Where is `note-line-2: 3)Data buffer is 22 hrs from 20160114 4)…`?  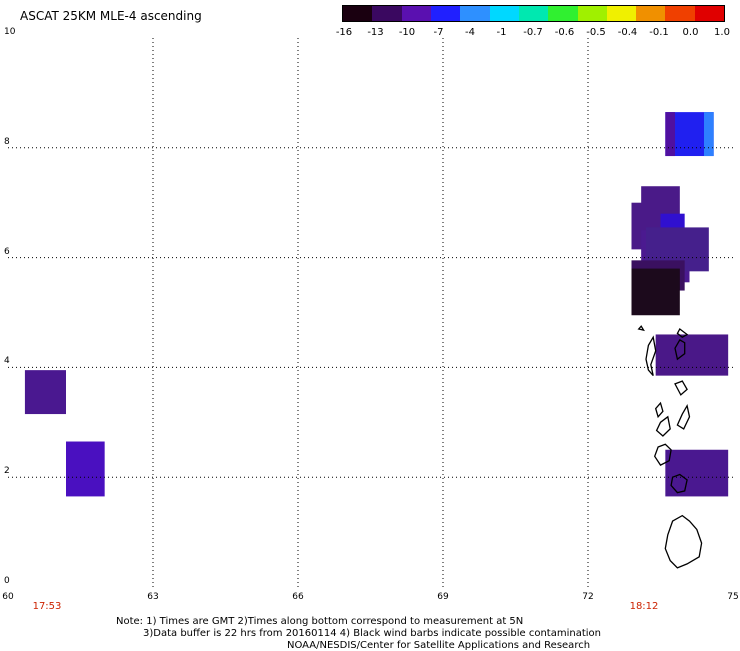
note-line-2: 3)Data buffer is 22 hrs from 20160114 4)… is located at coordinates (372, 633).